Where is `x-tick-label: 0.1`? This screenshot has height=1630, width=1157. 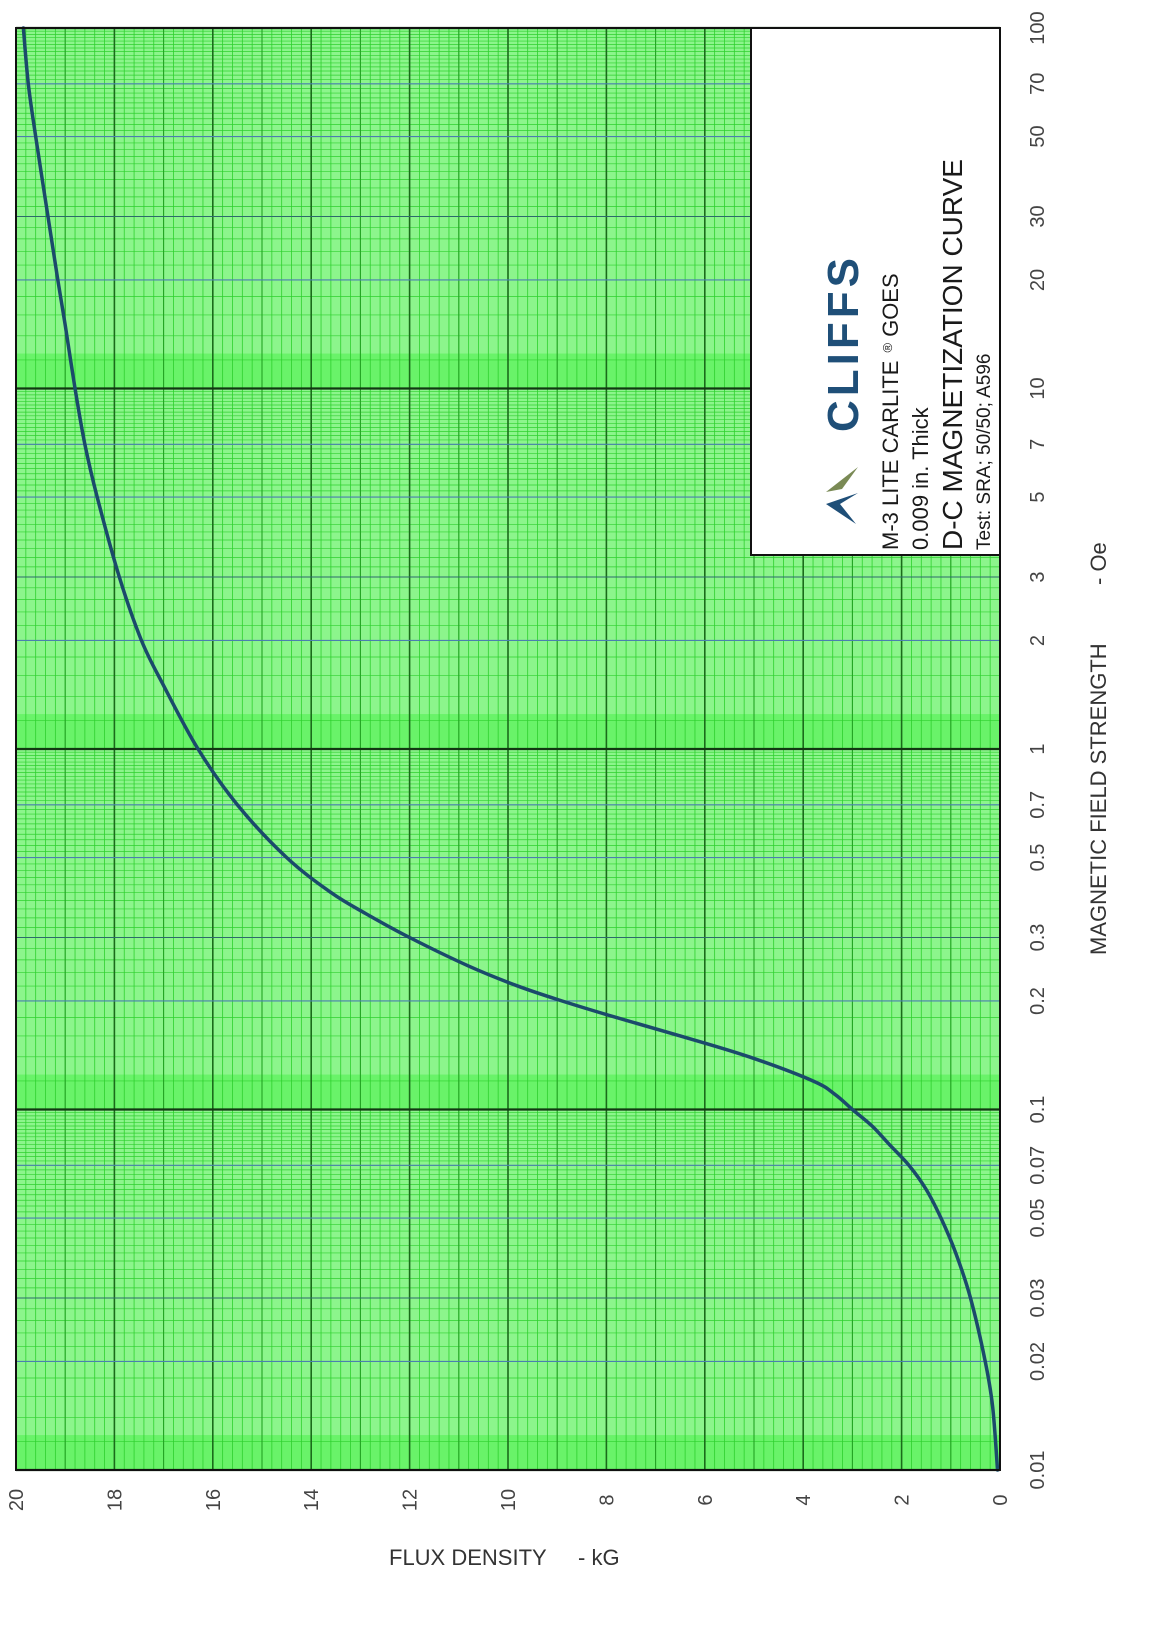
x-tick-label: 0.1 is located at coordinates (1038, 1110).